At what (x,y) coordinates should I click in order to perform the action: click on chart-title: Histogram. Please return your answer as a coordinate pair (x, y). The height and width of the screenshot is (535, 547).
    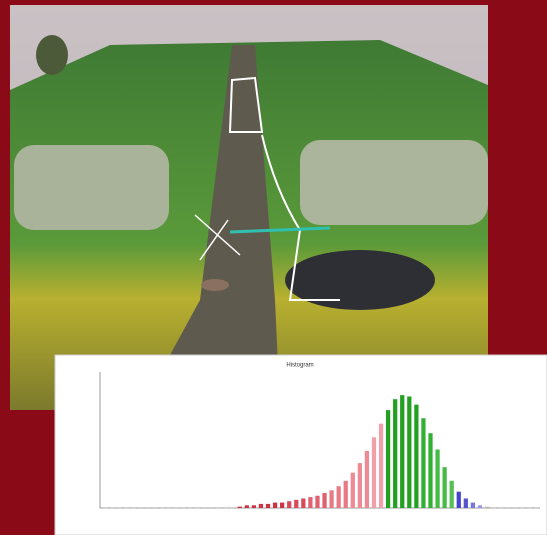
    Looking at the image, I should click on (299, 366).